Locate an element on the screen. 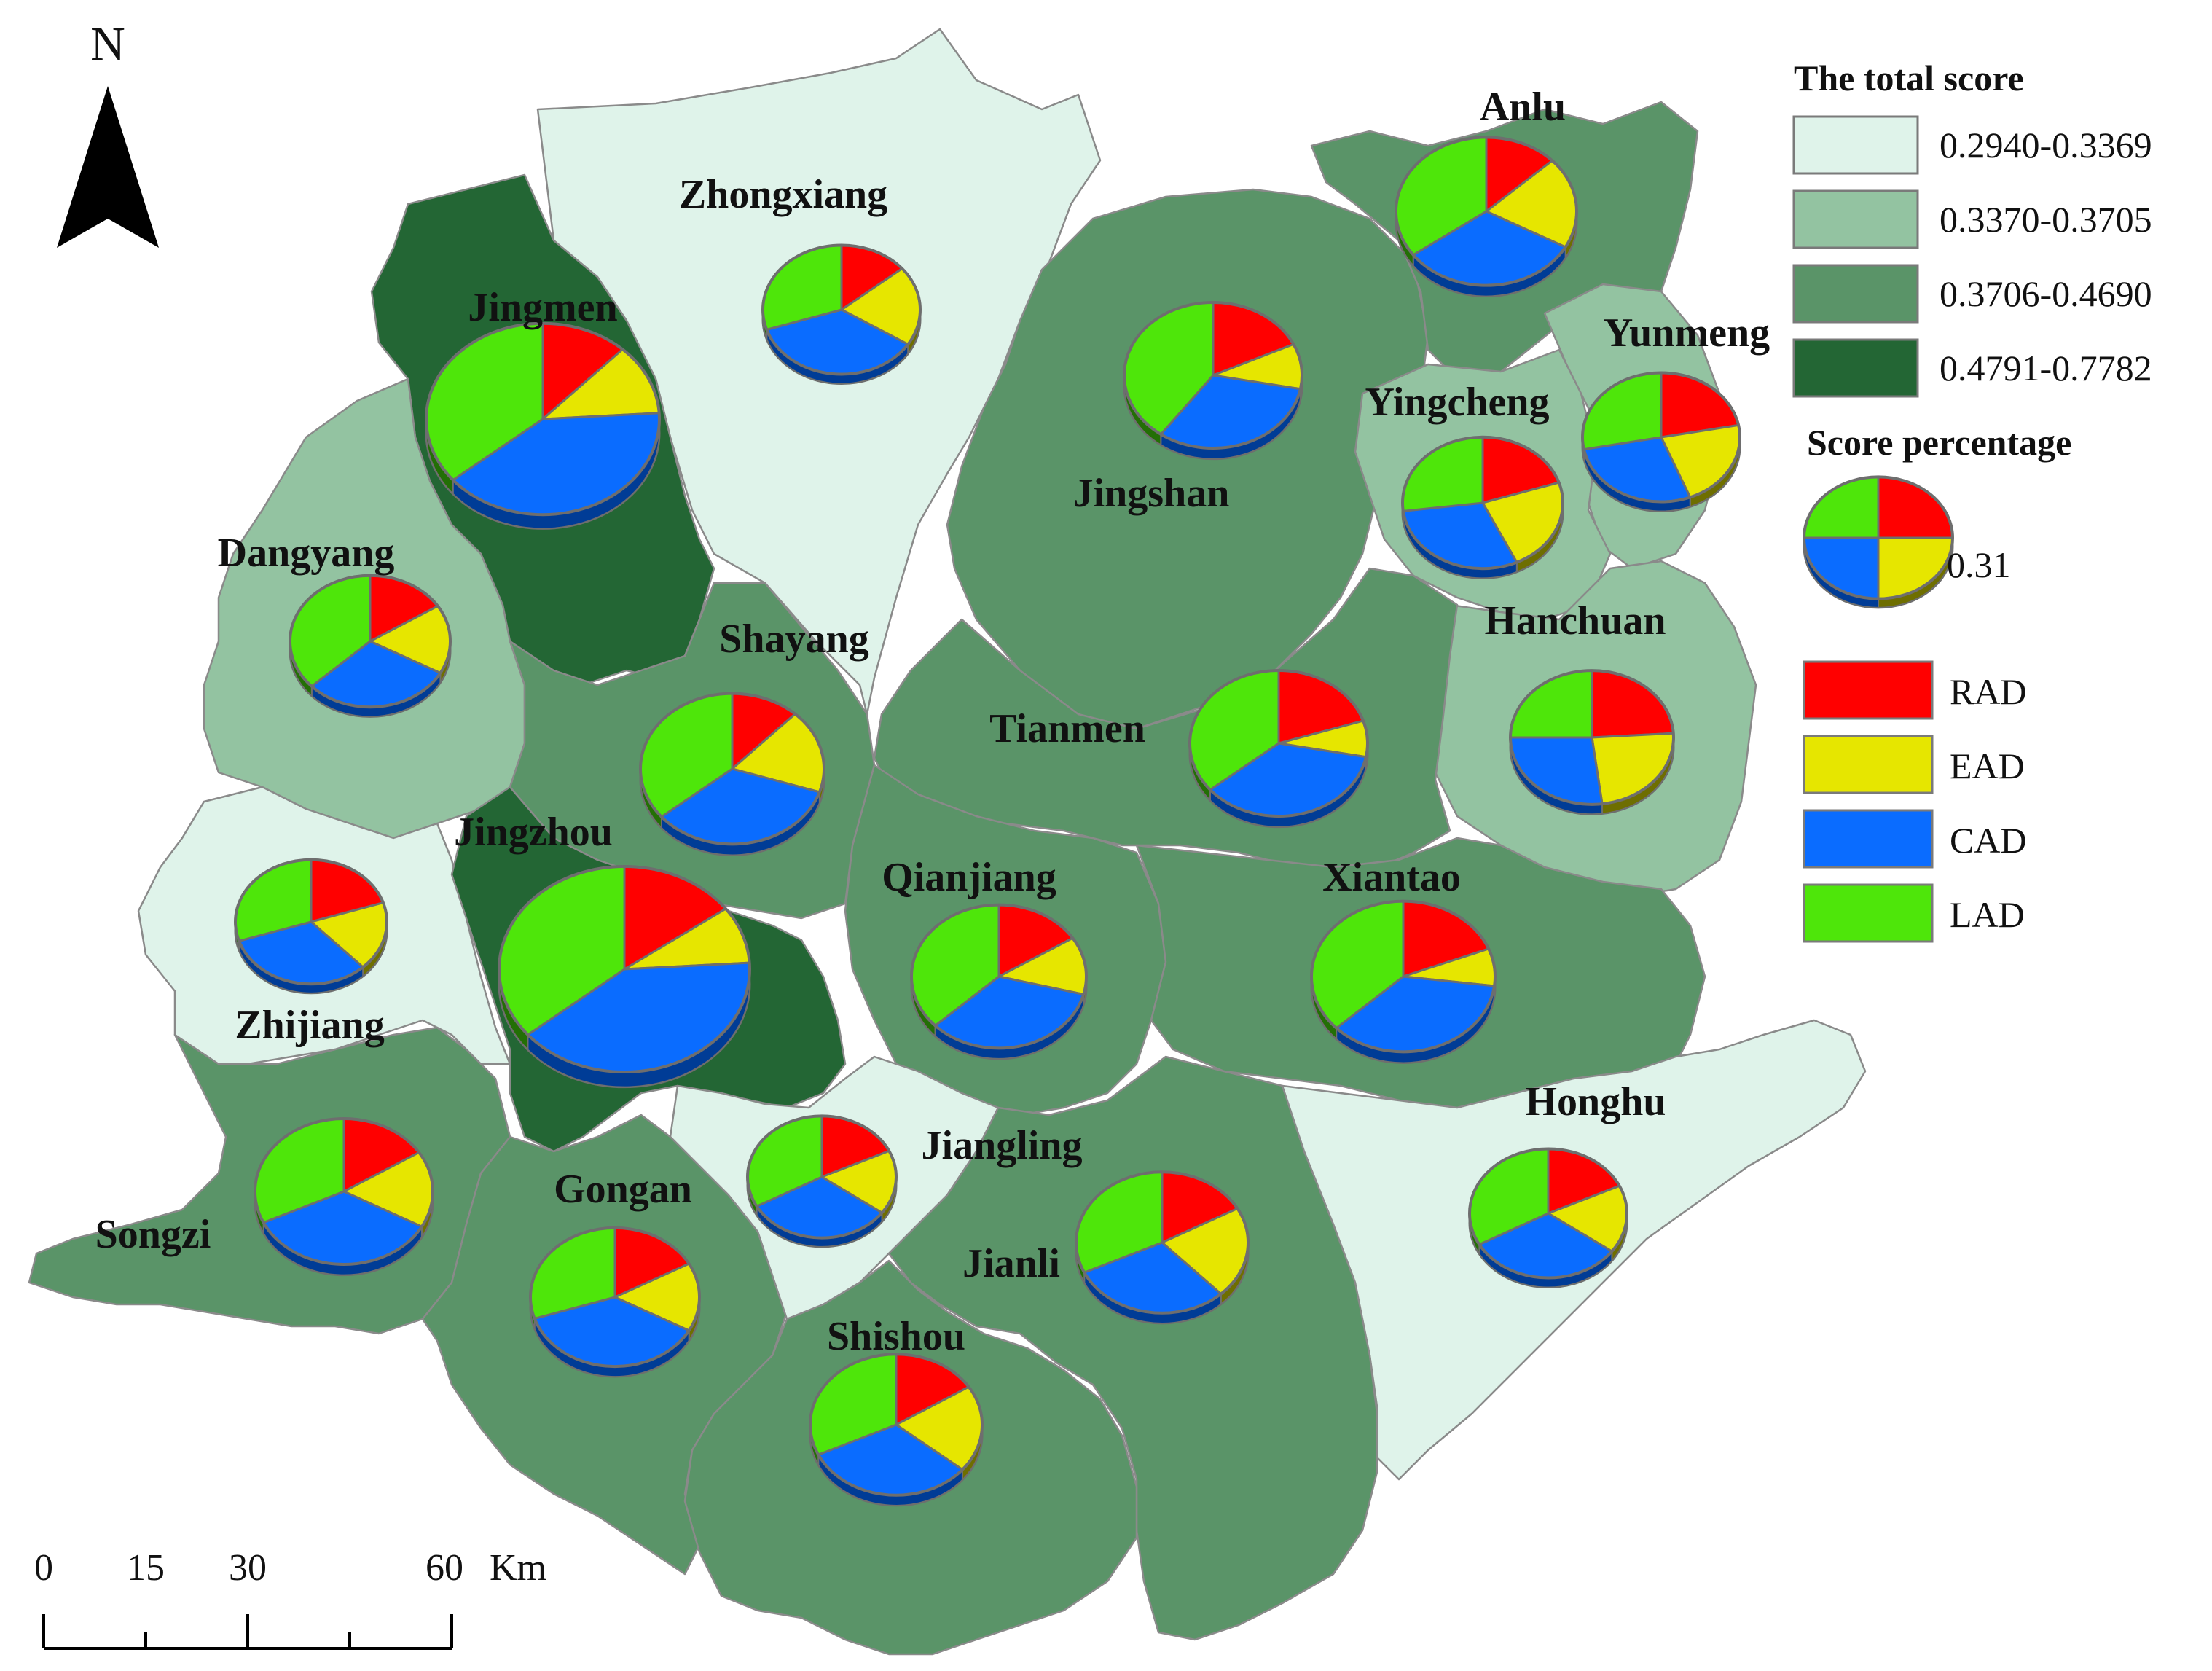  scale-label-60: 60 is located at coordinates (444, 1568).